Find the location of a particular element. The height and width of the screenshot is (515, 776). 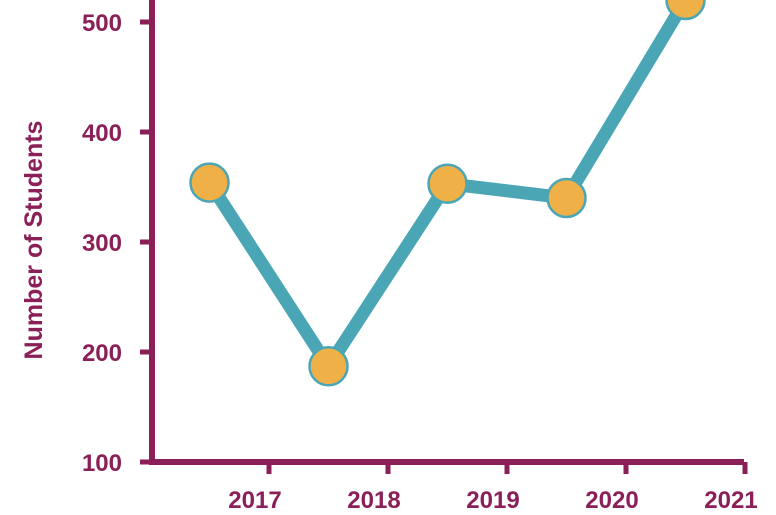

y-tick-label: 100 is located at coordinates (102, 463).